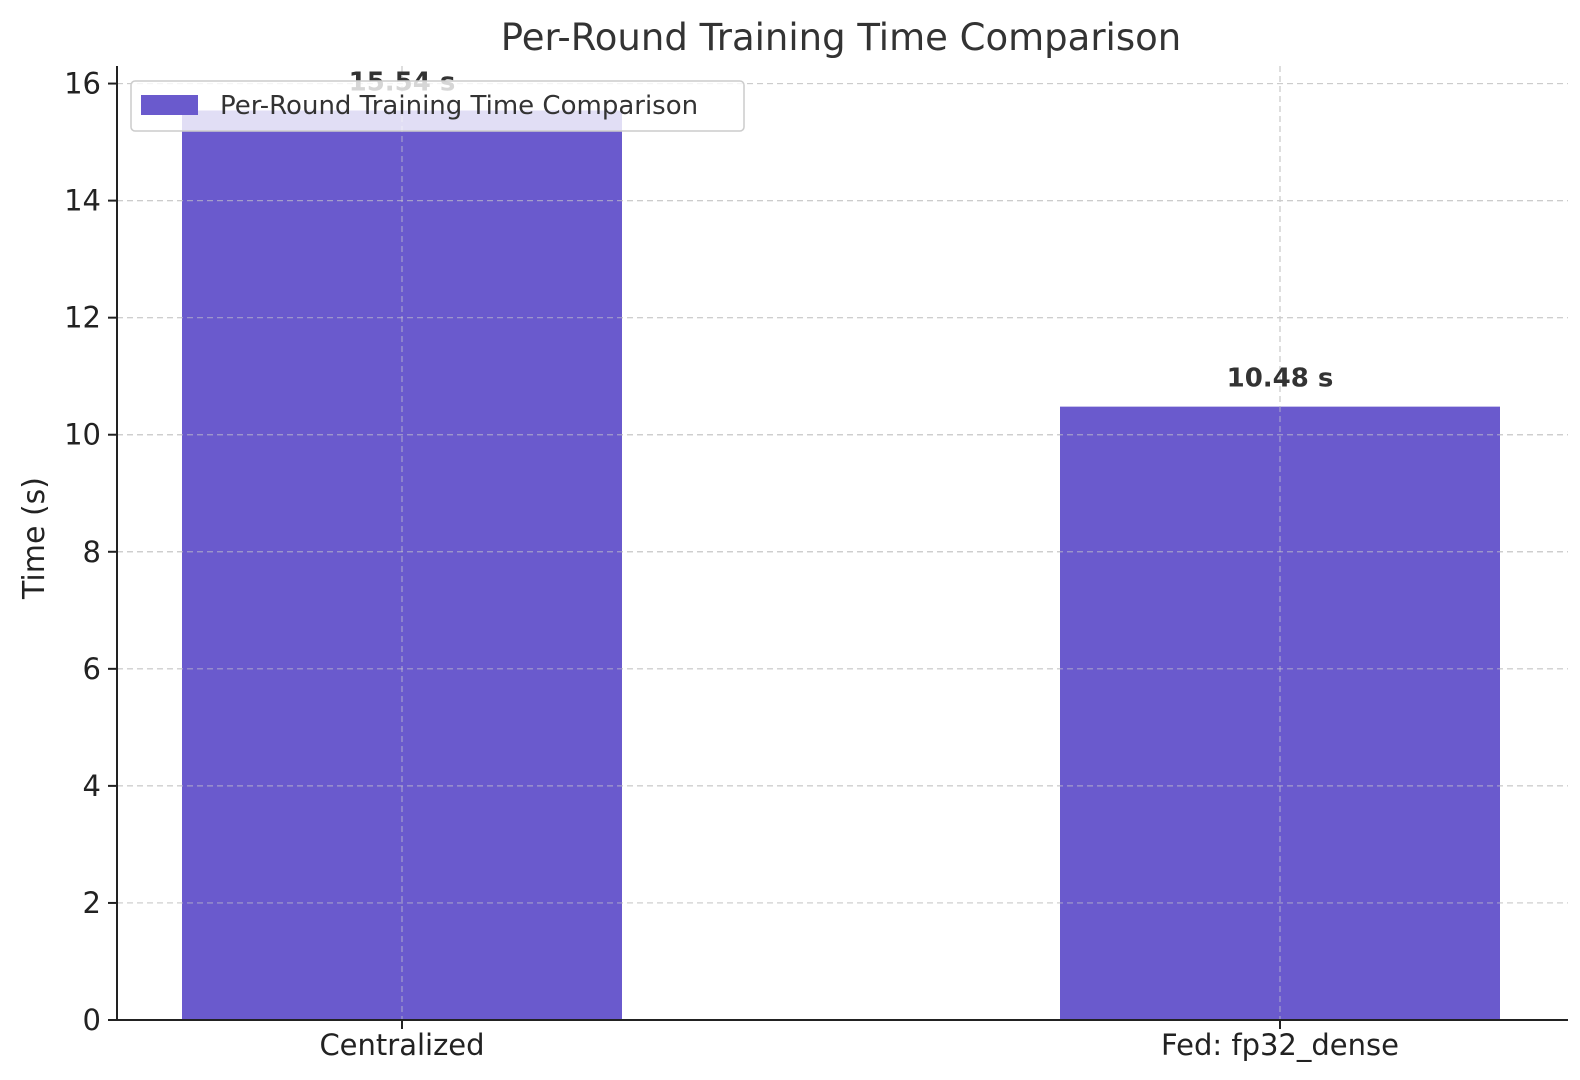 This screenshot has width=1580, height=1080. What do you see at coordinates (1280, 379) in the screenshot?
I see `bar-value-label: 10.48 s` at bounding box center [1280, 379].